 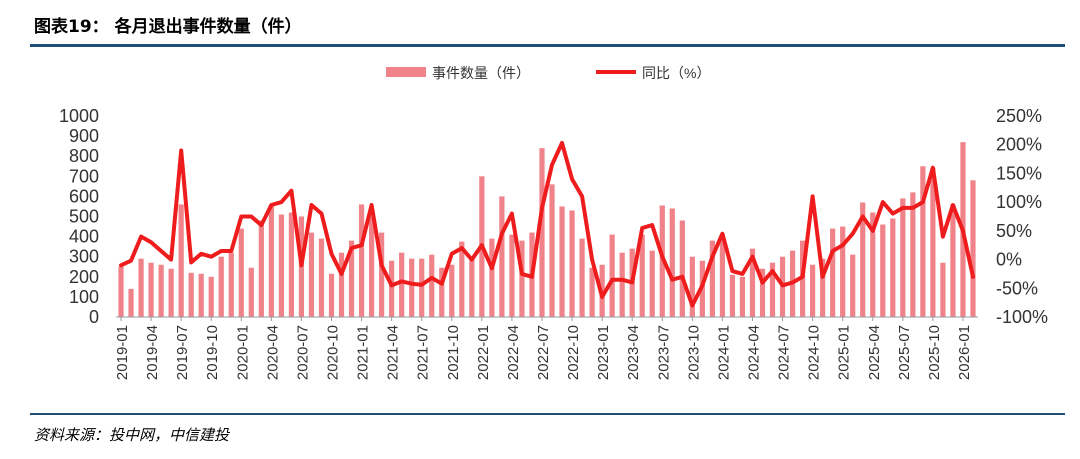 I want to click on x-tick-label: 2022-04, so click(x=513, y=352).